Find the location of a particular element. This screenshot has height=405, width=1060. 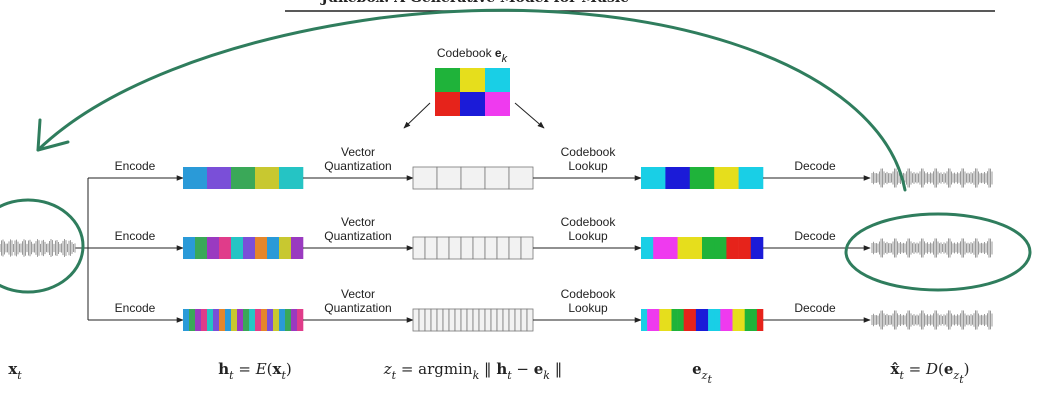

text-part: x is located at coordinates (278, 369).